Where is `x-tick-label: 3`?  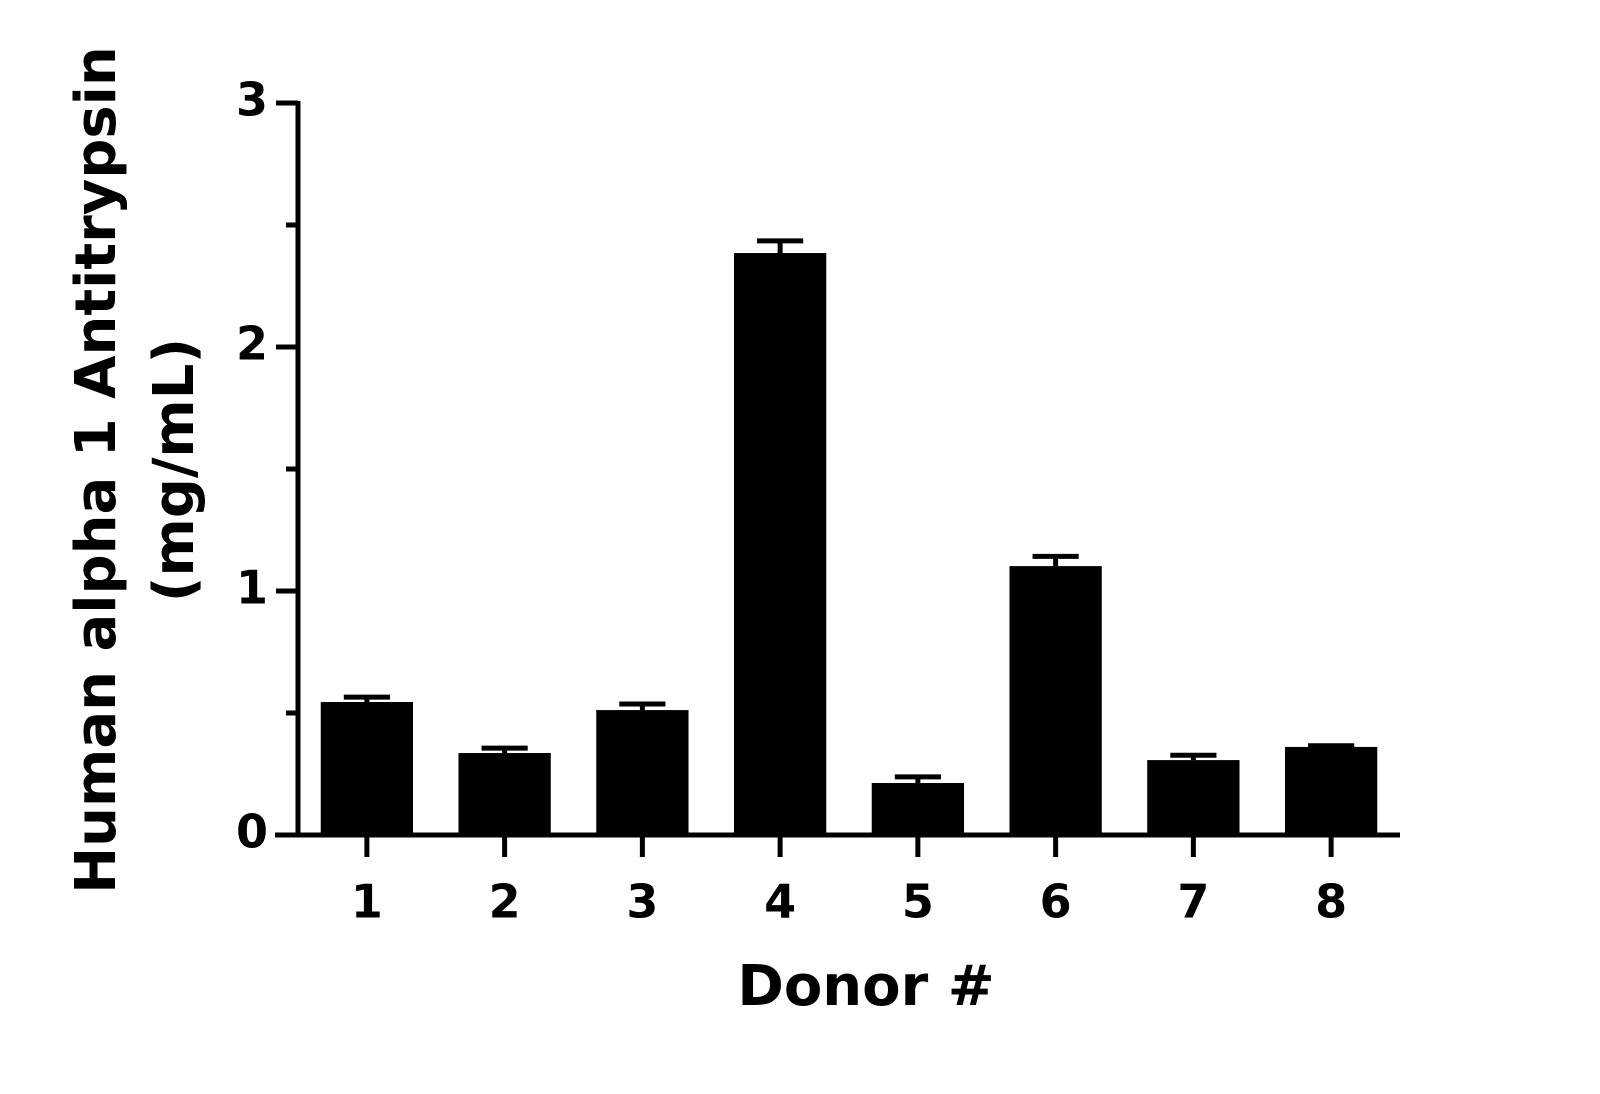
x-tick-label: 3 is located at coordinates (642, 902).